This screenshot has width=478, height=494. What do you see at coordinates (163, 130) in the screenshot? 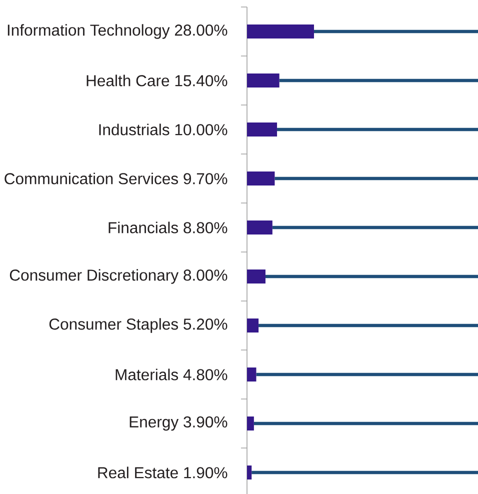
I see `y-tick-label: Industrials 10.00%` at bounding box center [163, 130].